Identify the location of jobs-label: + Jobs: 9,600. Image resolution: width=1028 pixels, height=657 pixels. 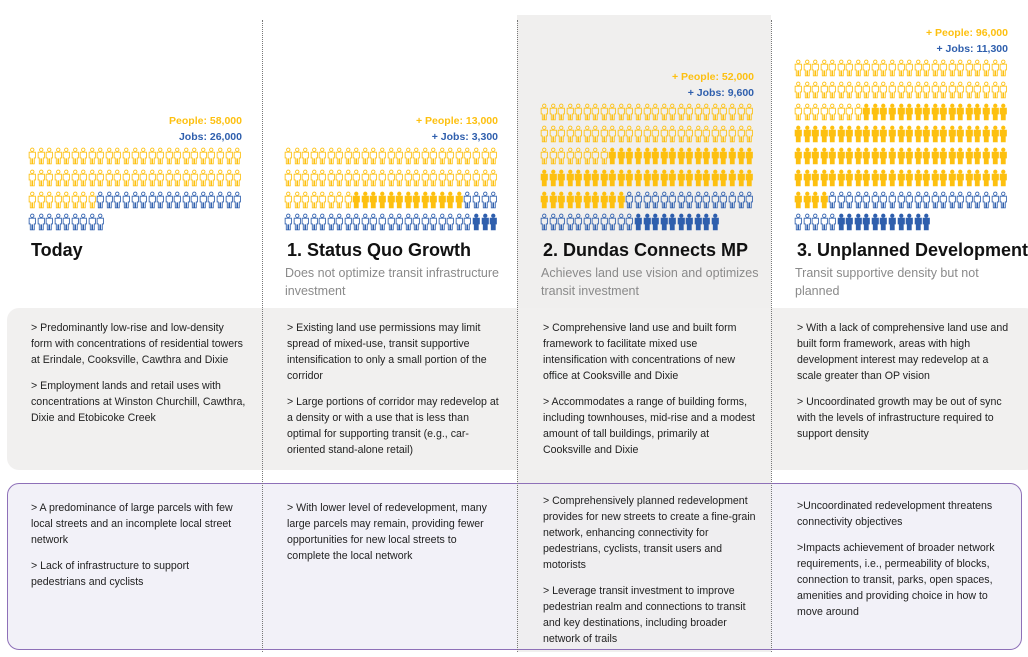
(720, 93).